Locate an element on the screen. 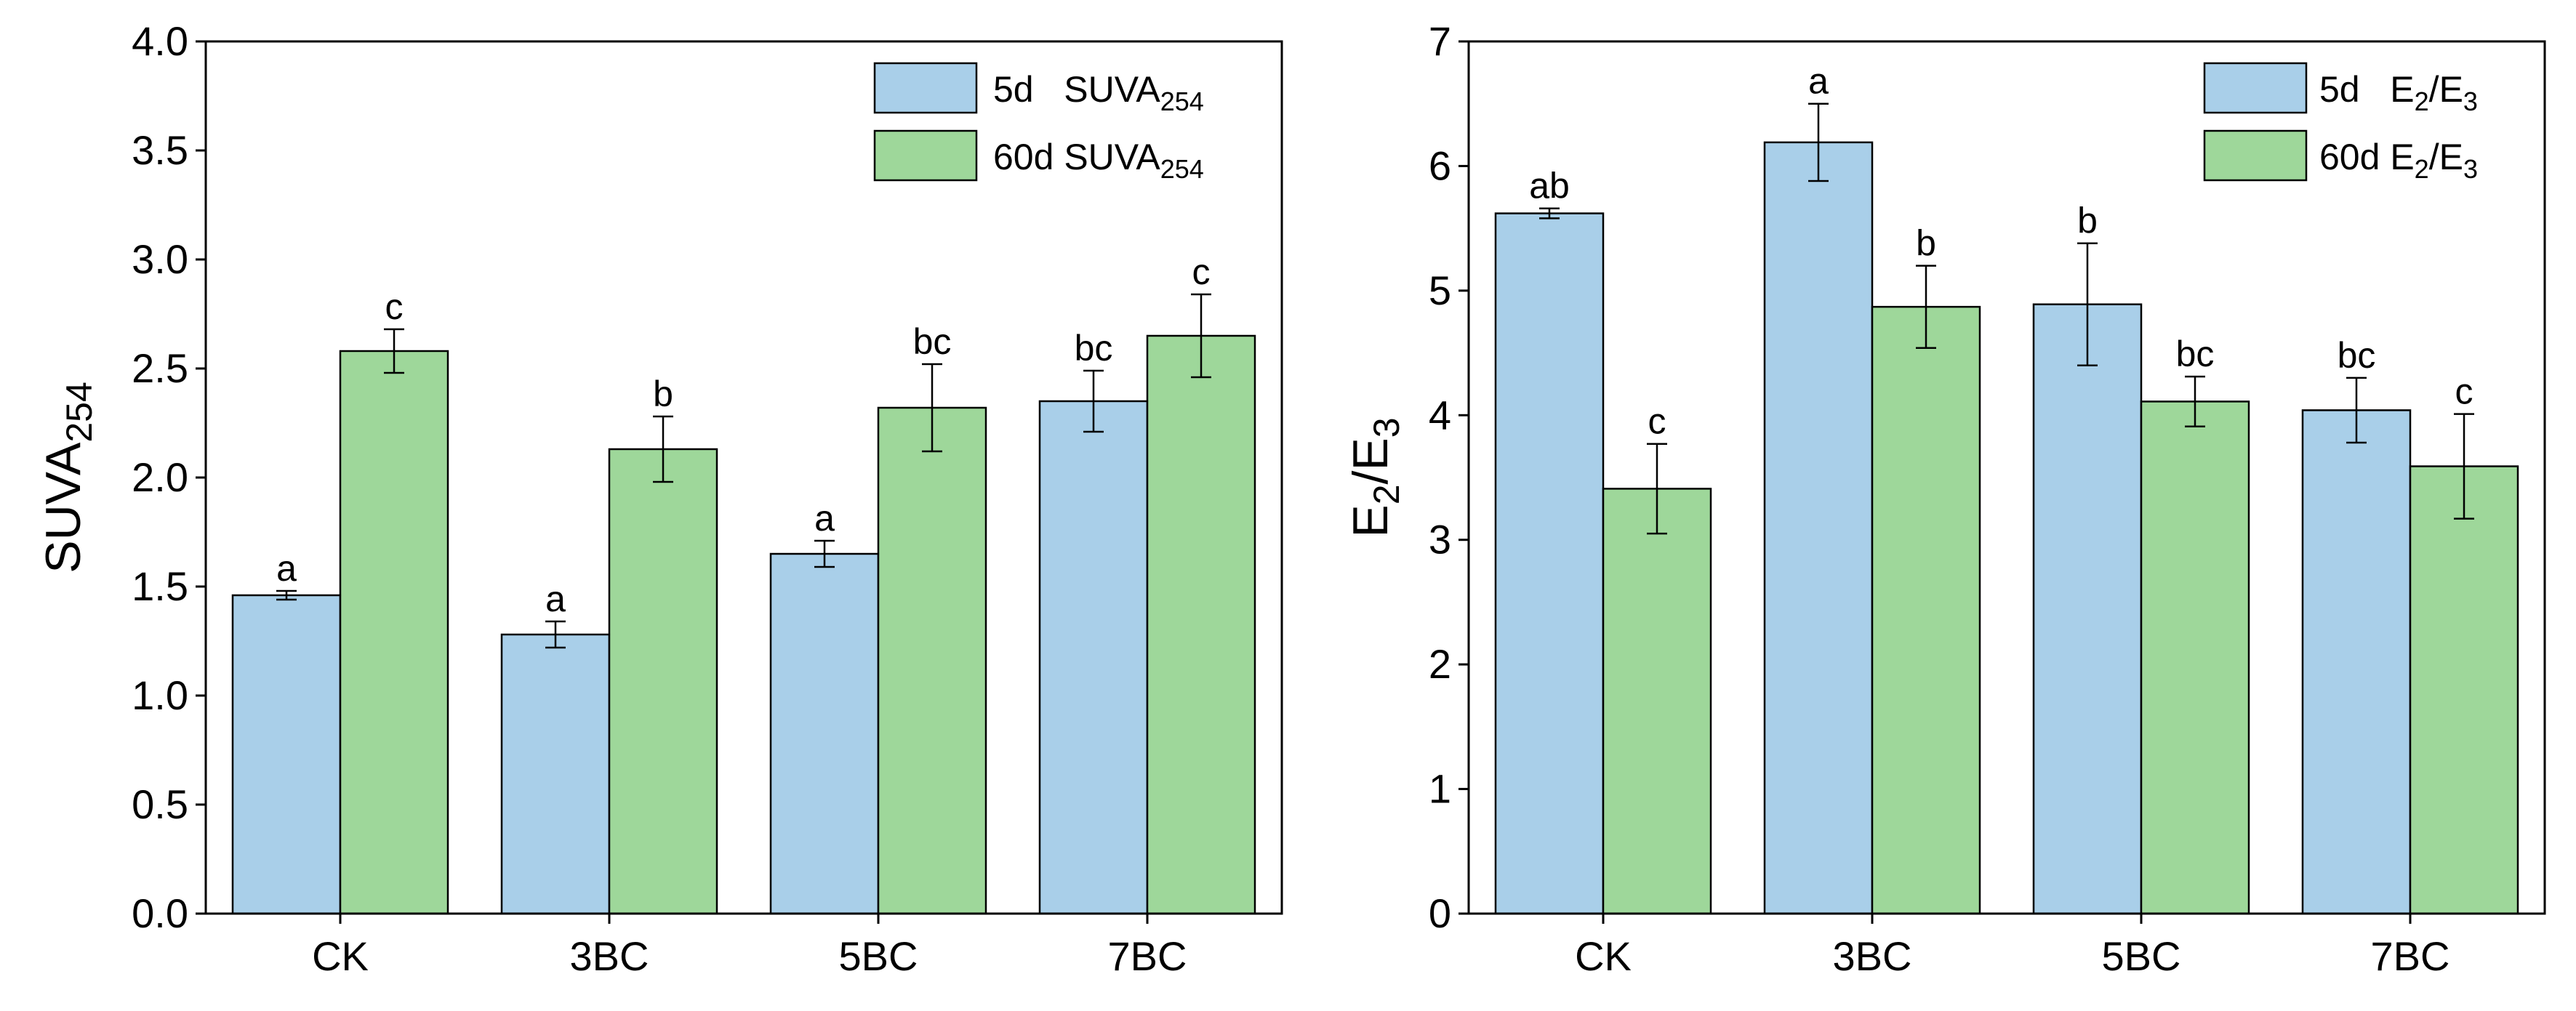 The image size is (2576, 1011). e2e3-error-bar-5d-ck is located at coordinates (1549, 213).